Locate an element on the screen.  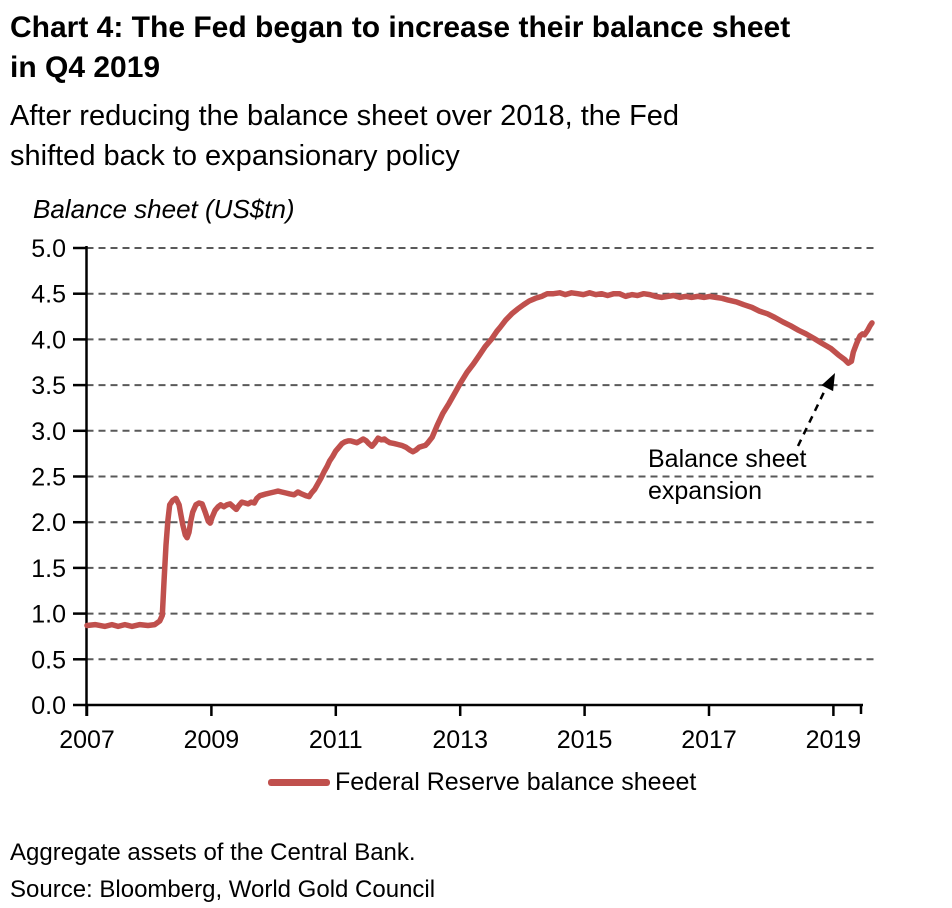
y-tick-label: 0.5 is located at coordinates (48, 660).